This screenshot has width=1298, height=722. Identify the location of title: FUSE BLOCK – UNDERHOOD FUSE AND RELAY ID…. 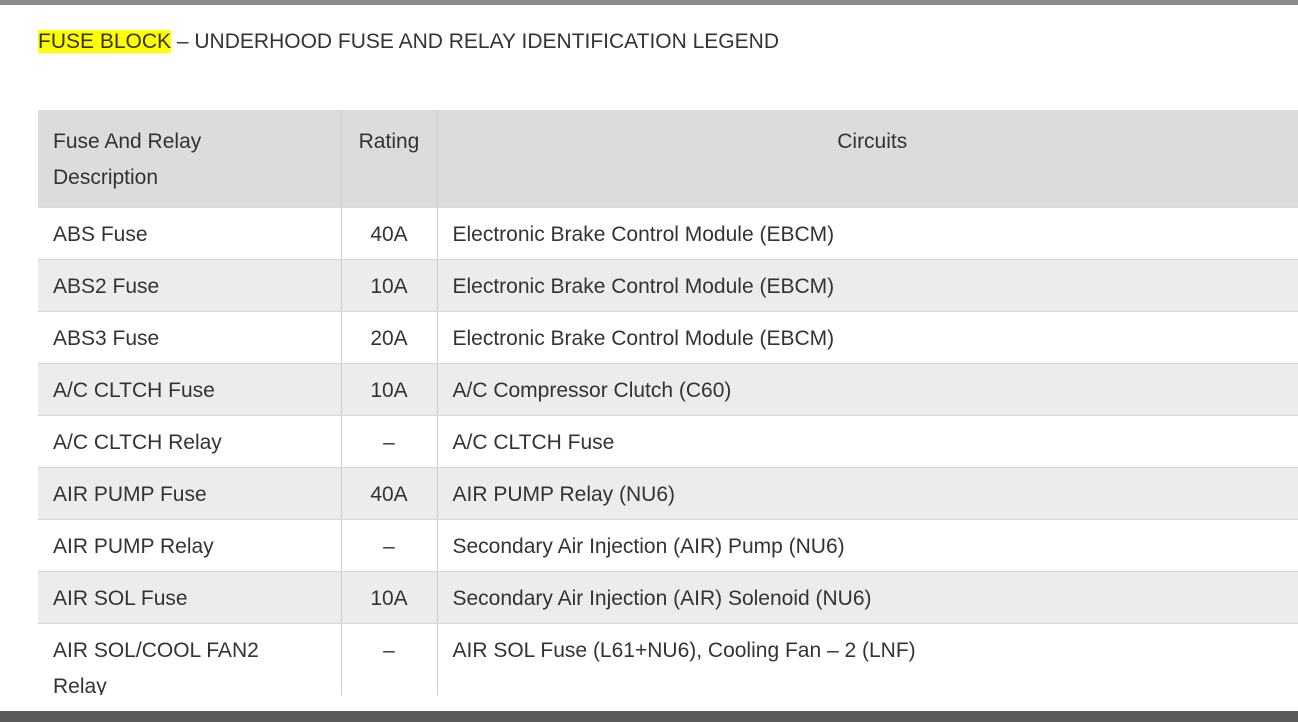
(408, 42).